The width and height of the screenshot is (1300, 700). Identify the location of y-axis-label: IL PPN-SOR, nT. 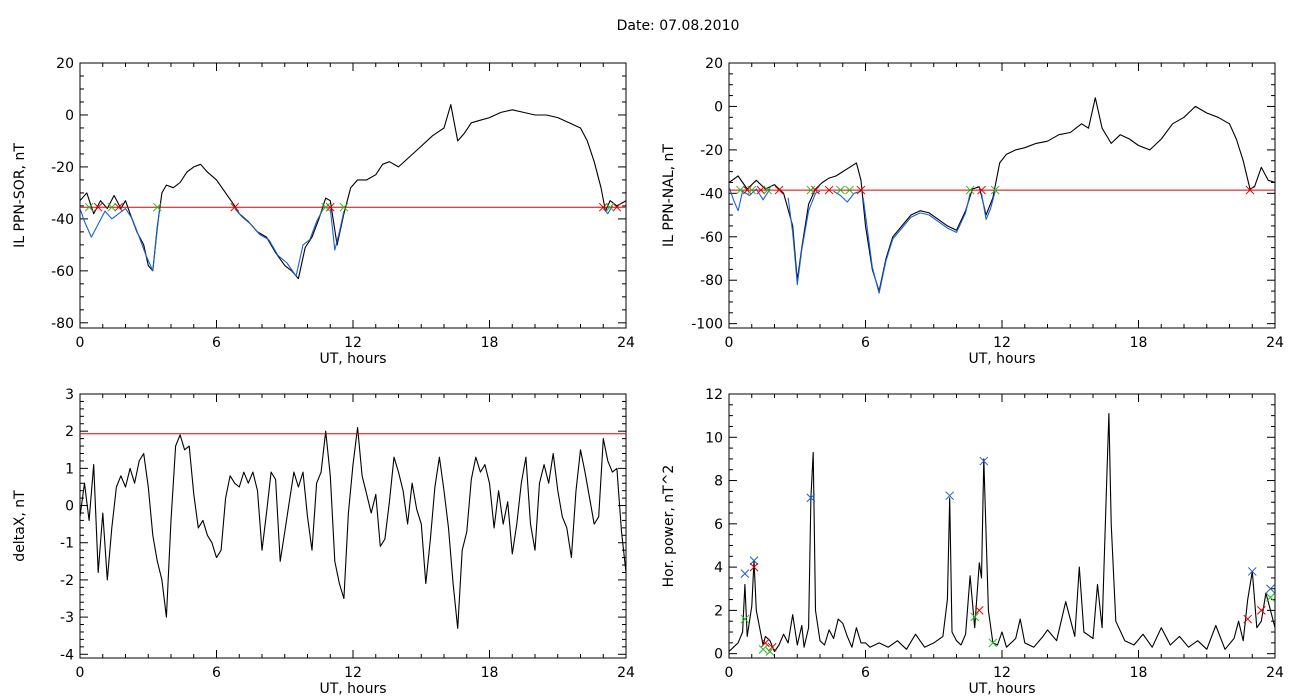
(20, 195).